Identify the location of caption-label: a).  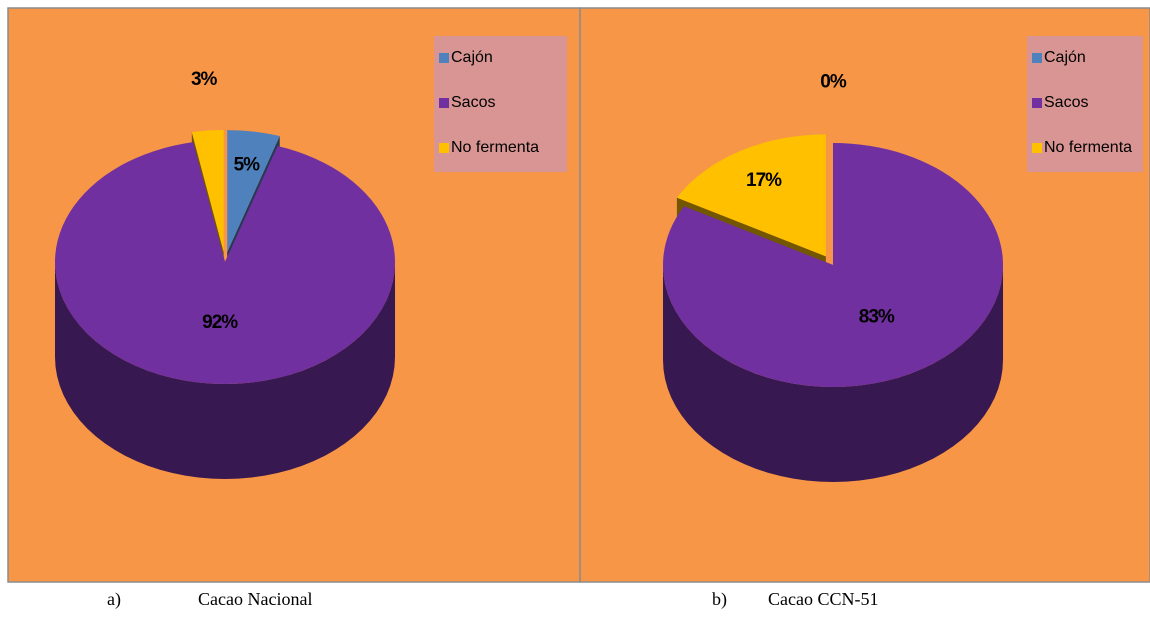
(114, 599).